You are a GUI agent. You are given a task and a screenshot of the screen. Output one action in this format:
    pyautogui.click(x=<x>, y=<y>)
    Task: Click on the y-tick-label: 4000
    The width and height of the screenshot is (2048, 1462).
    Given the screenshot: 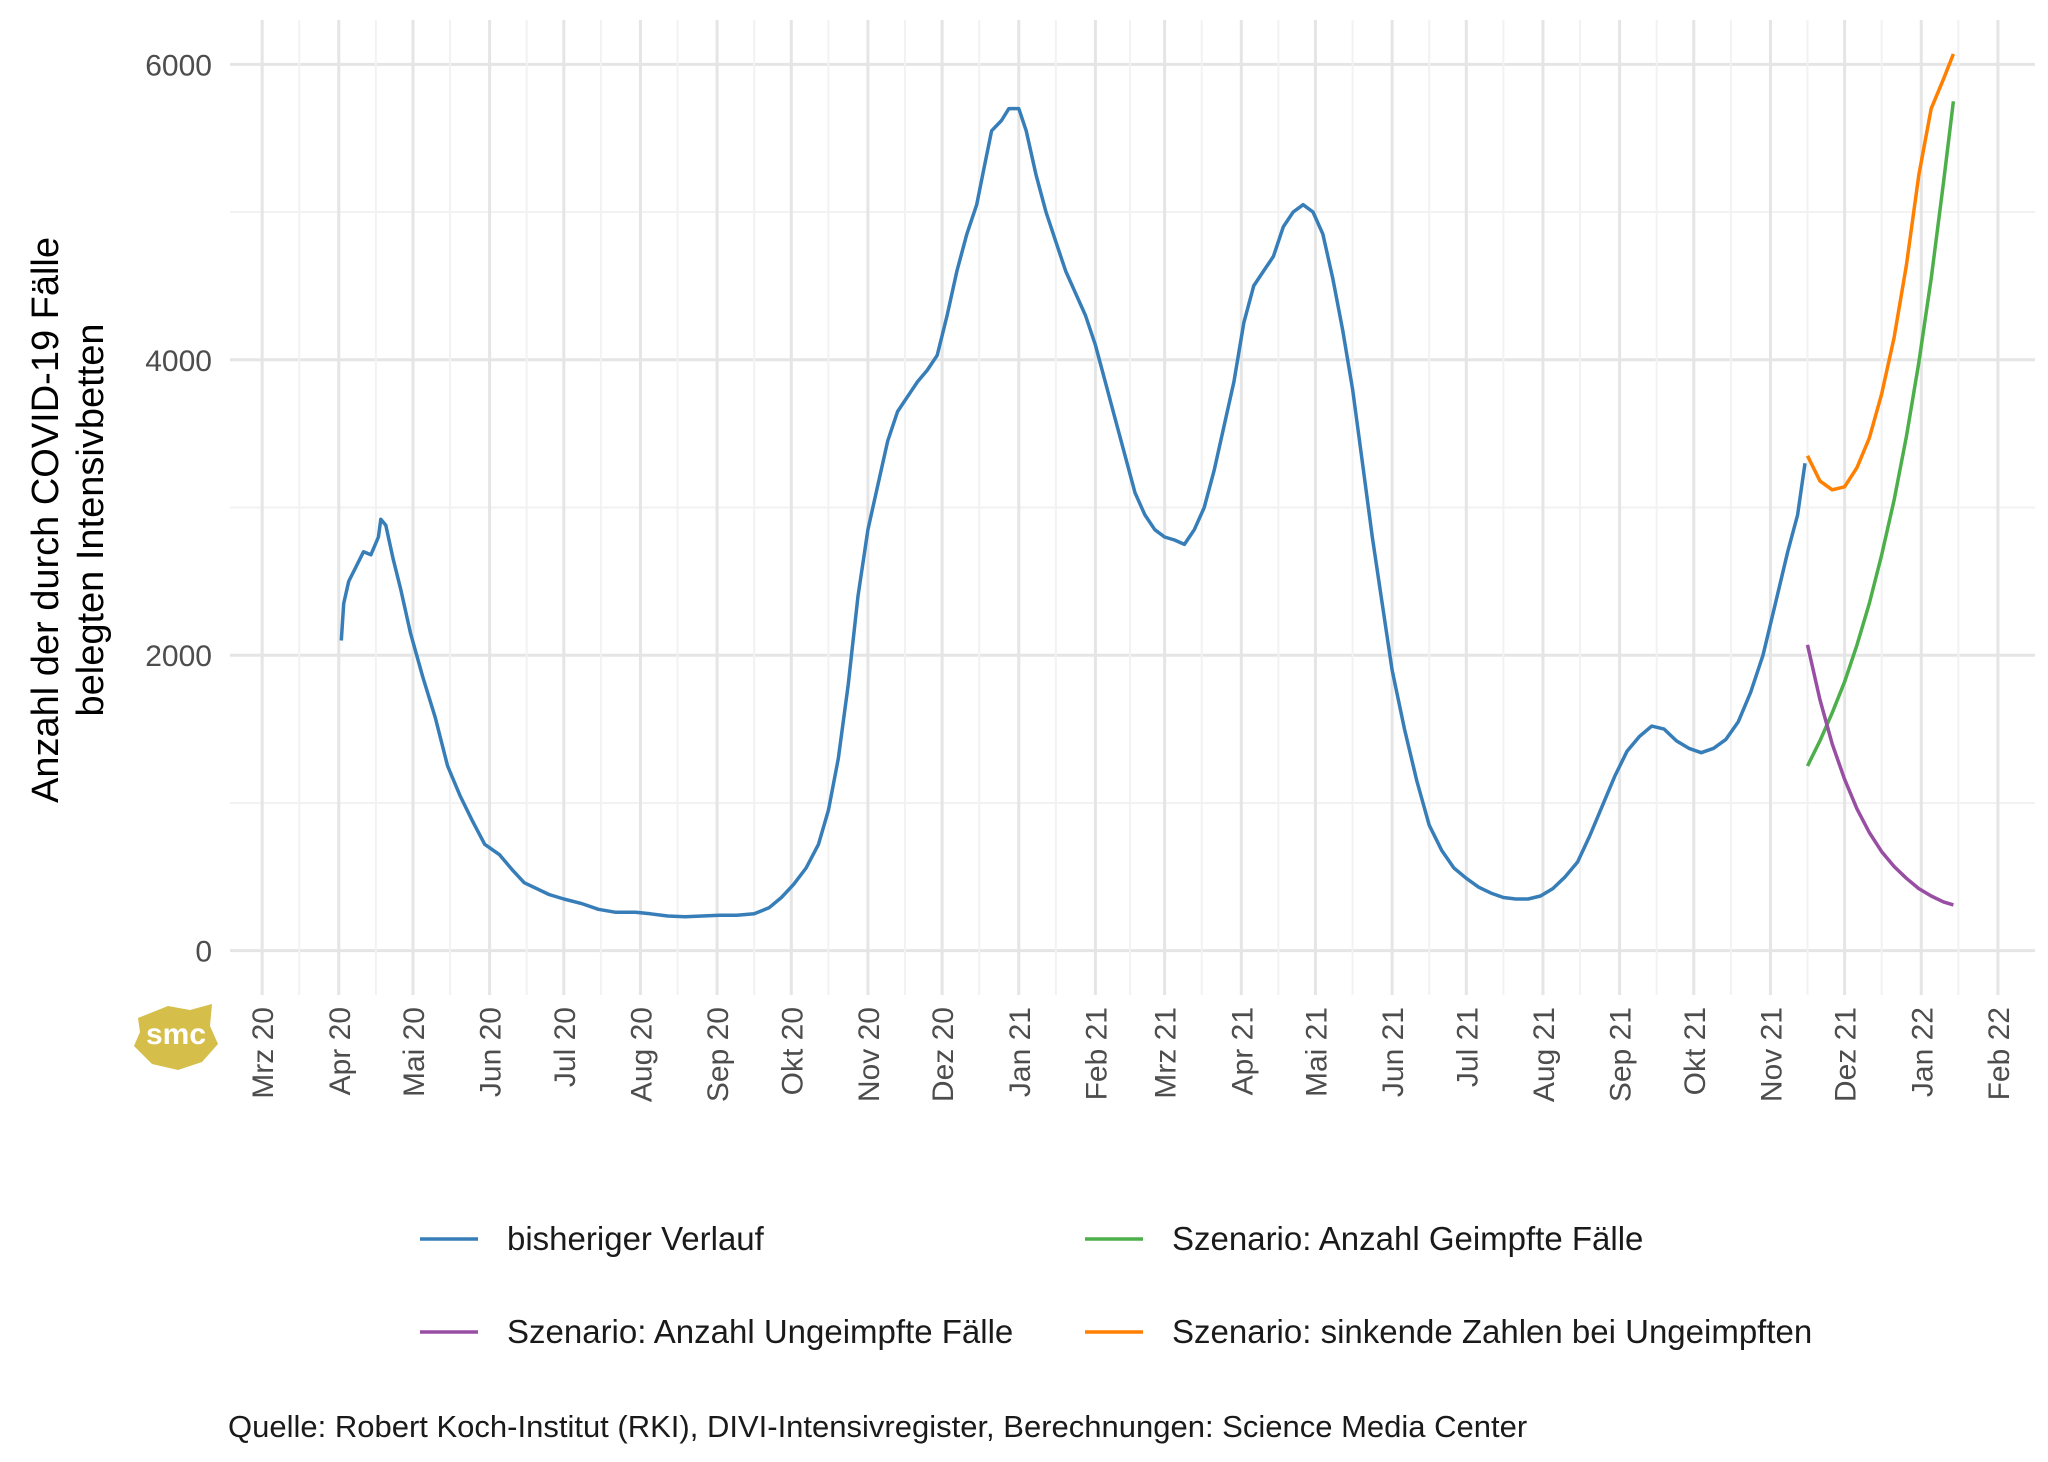 What is the action you would take?
    pyautogui.click(x=178, y=361)
    